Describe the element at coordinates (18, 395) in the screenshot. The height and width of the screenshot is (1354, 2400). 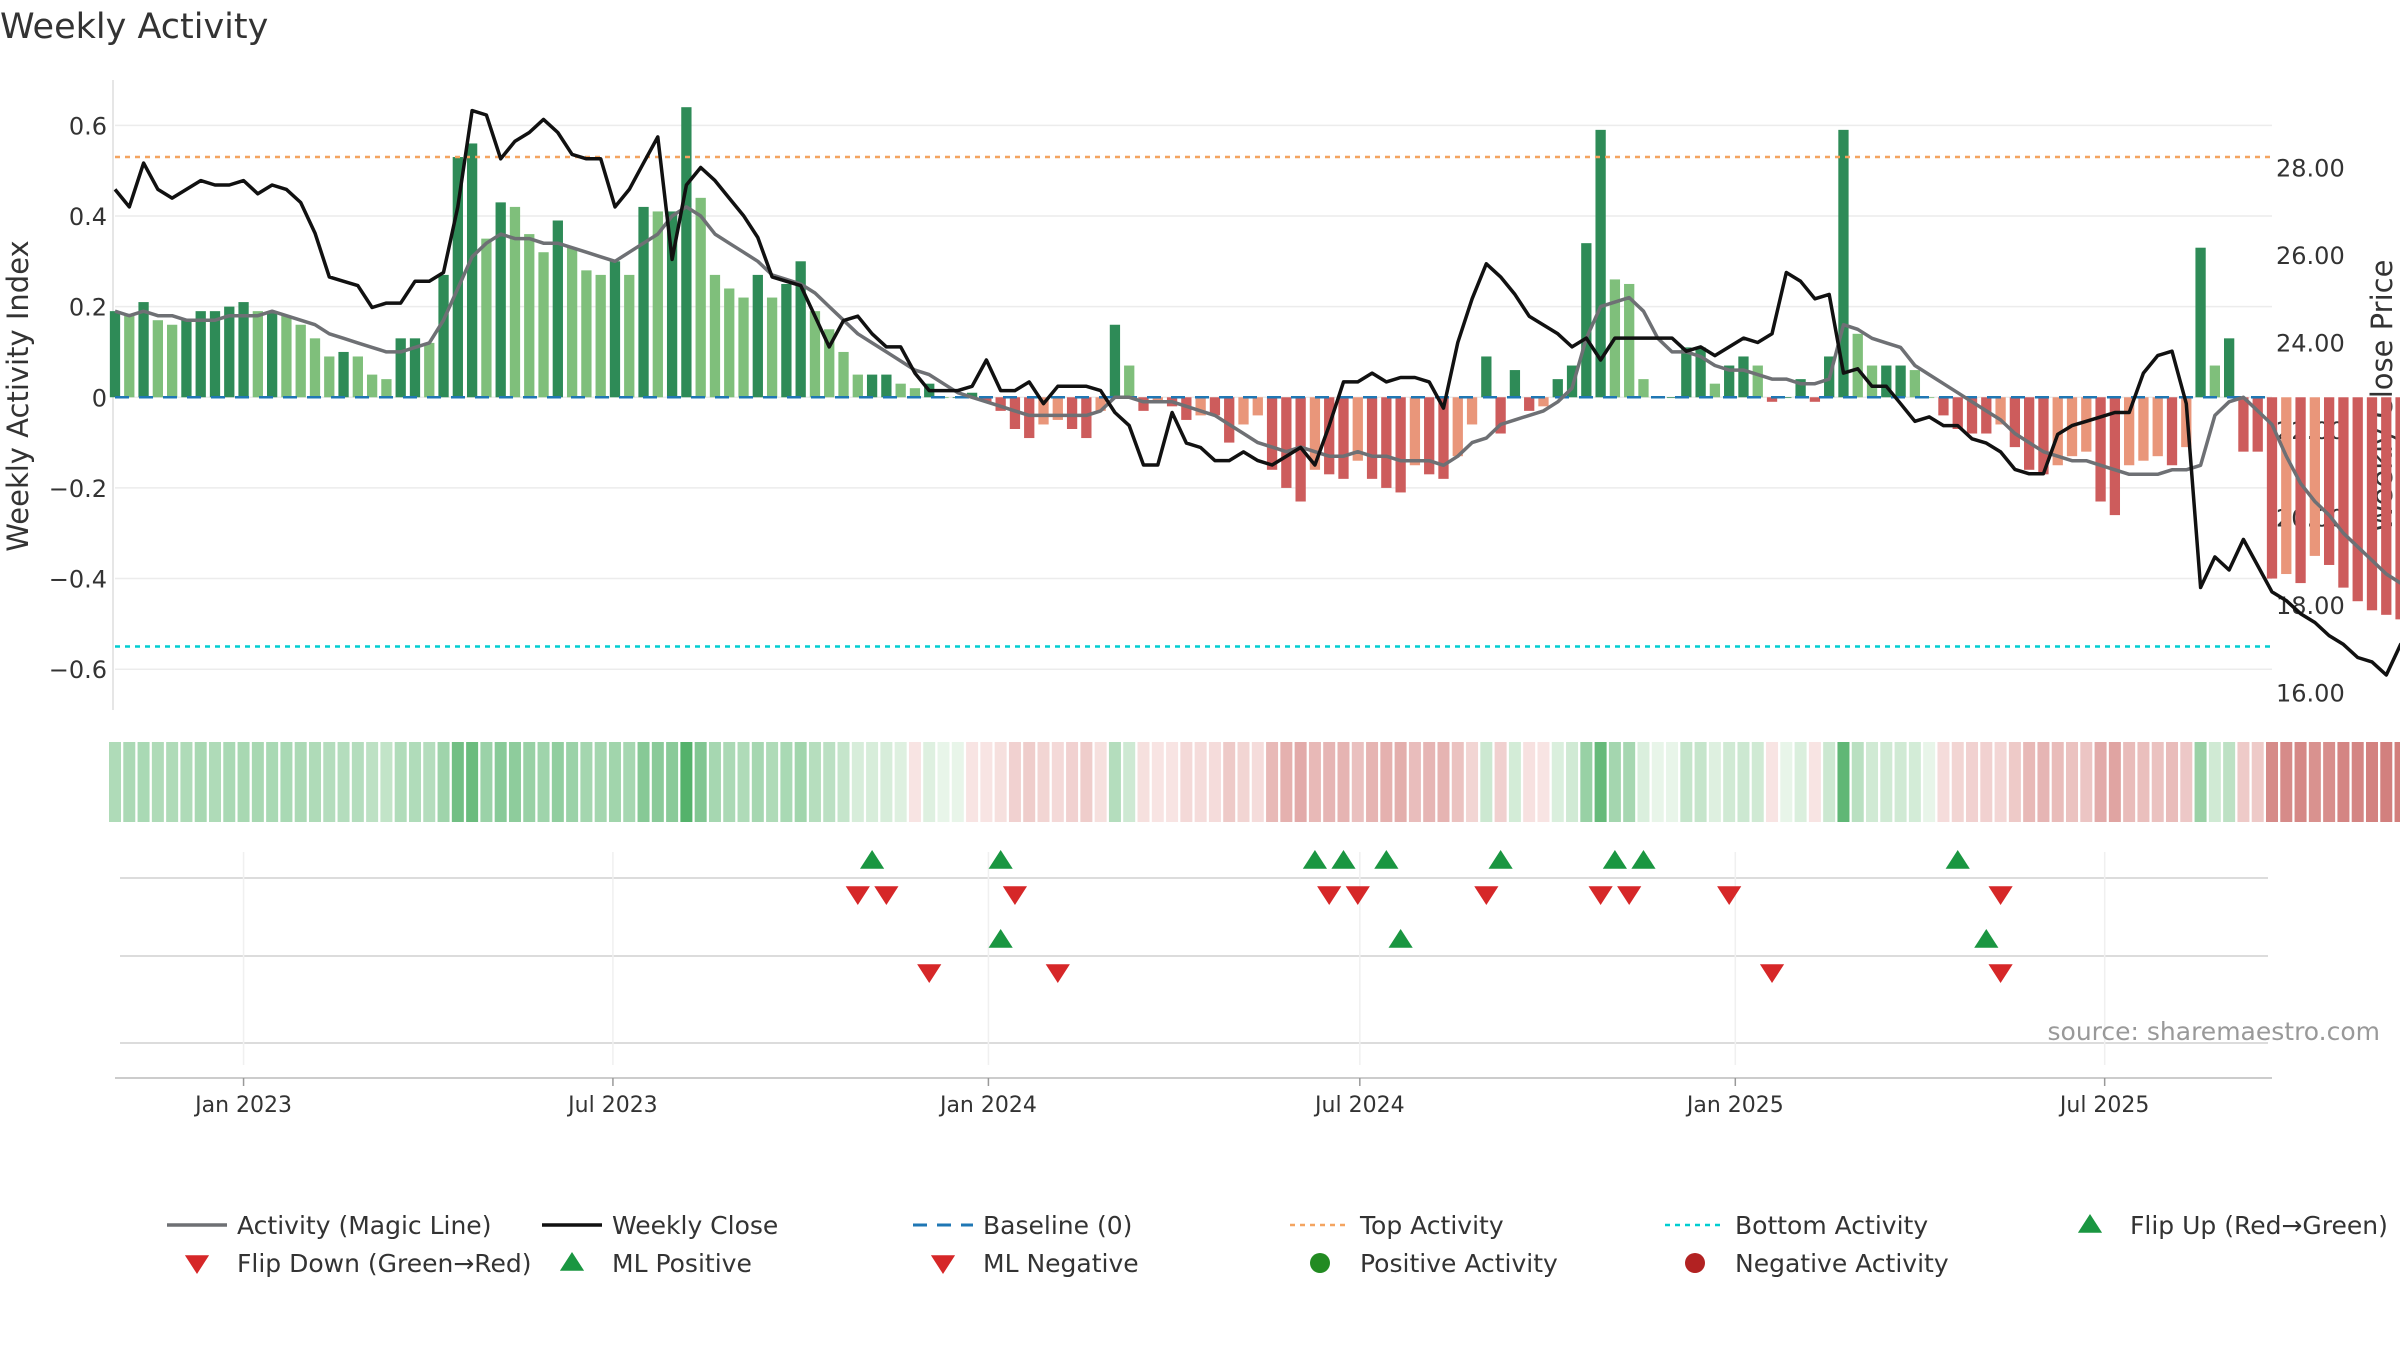
I see `y-axis-label: Weekly Activity Index` at that location.